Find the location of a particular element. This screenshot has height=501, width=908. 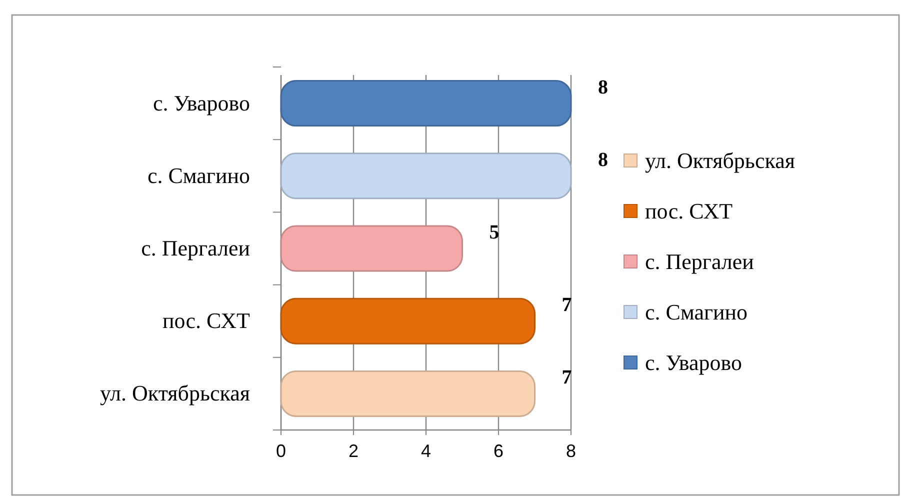

y-tick-label: с. Смагино is located at coordinates (198, 175).